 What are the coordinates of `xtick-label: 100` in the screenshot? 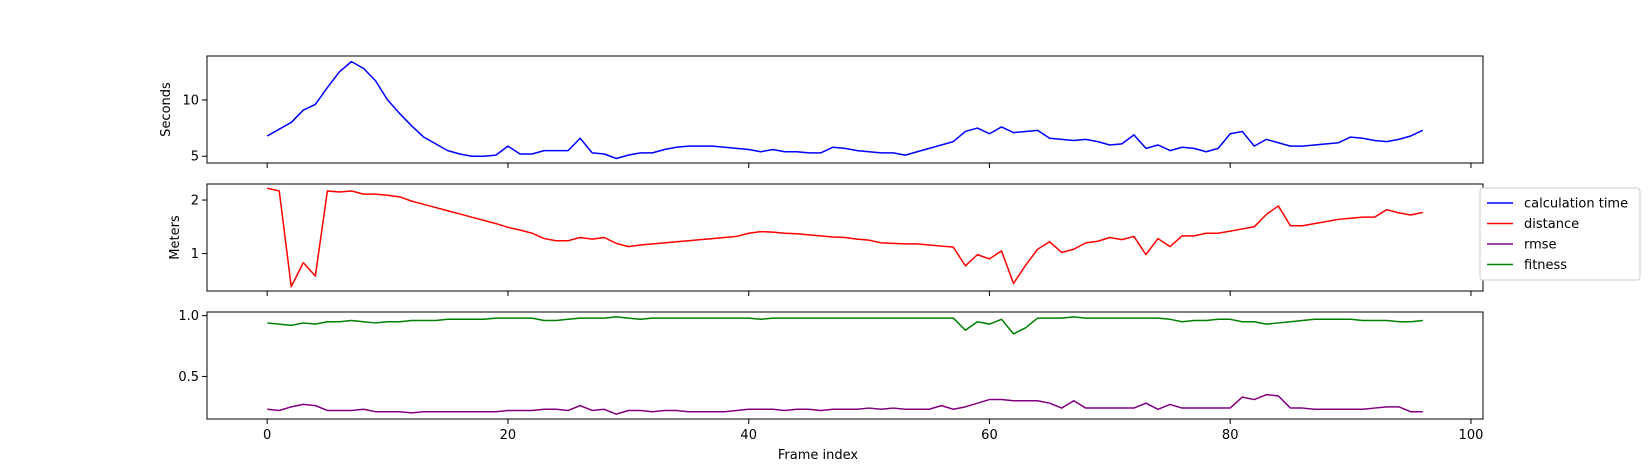 It's located at (1471, 435).